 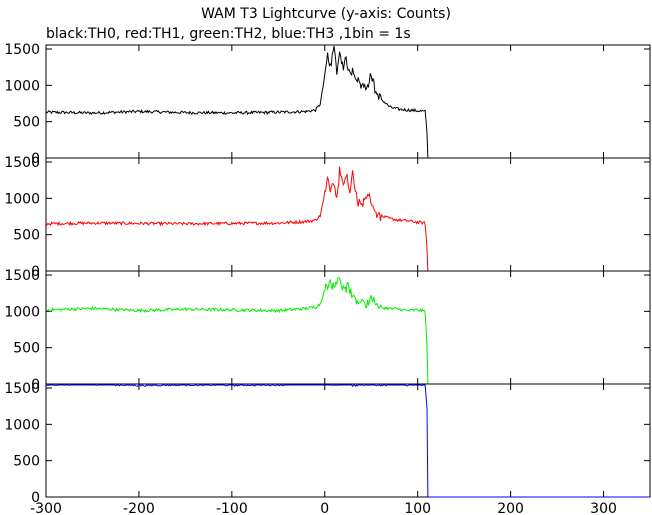 What do you see at coordinates (326, 14) in the screenshot?
I see `chart-title: WAM T3 Lightcurve (y-axis: Counts)` at bounding box center [326, 14].